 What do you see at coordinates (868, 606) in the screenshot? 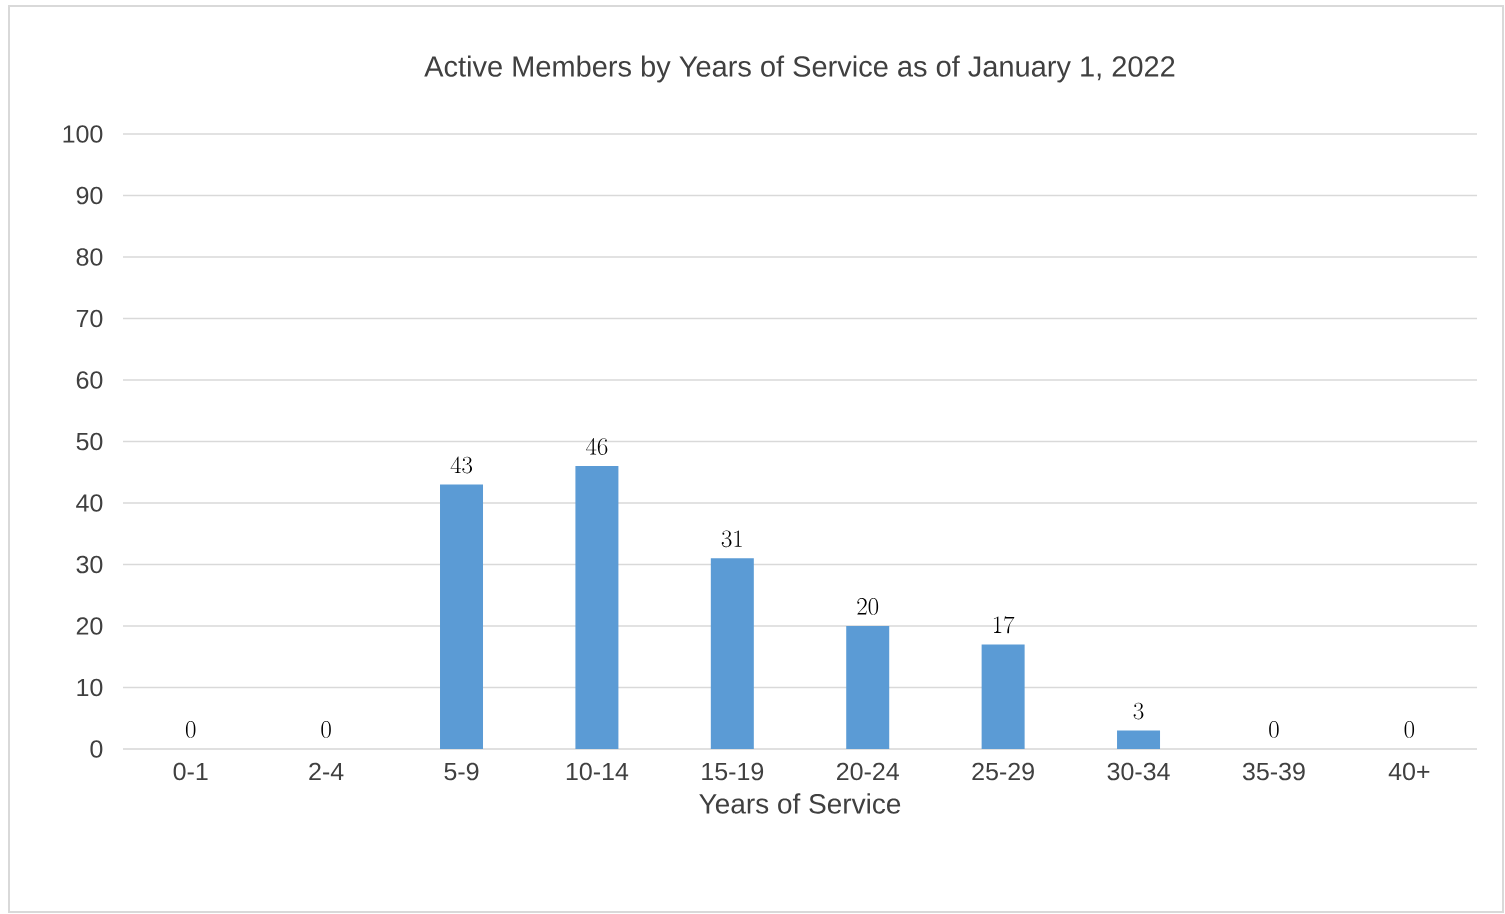
I see `data-label: 20` at bounding box center [868, 606].